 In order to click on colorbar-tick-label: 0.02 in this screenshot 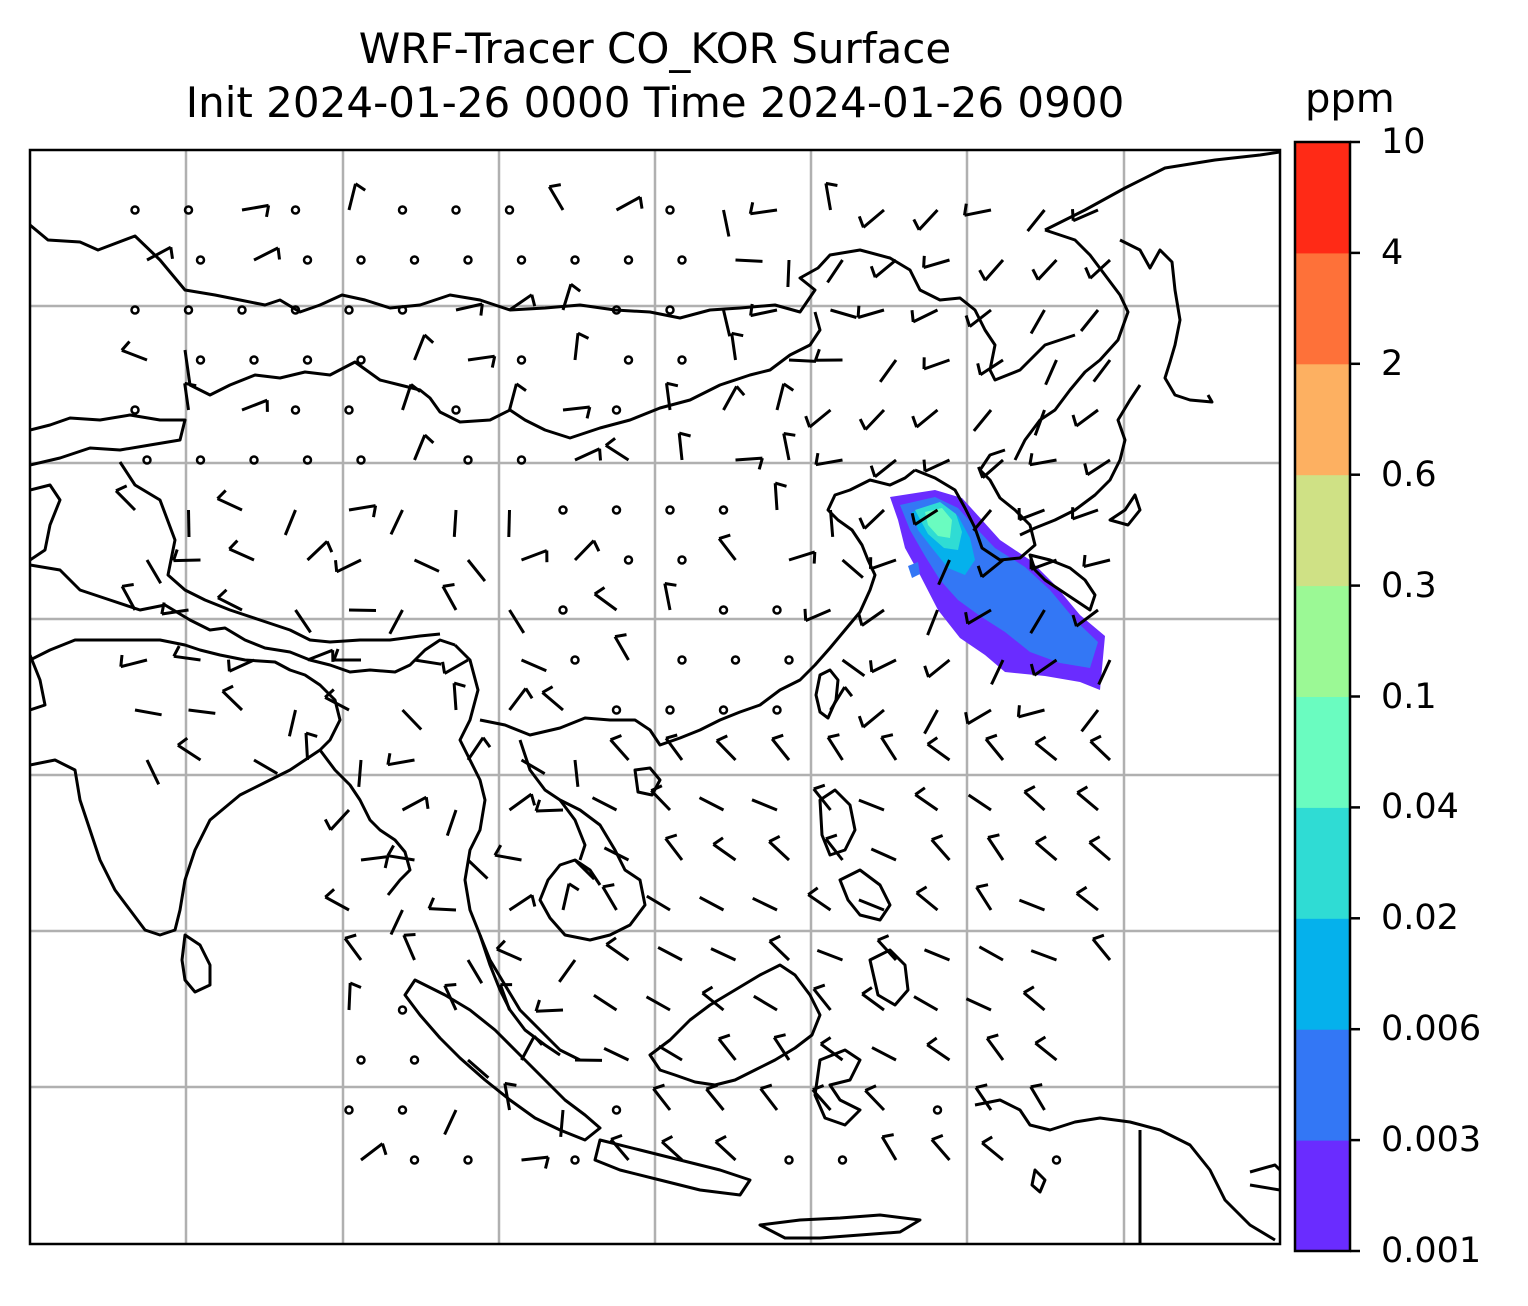, I will do `click(1420, 918)`.